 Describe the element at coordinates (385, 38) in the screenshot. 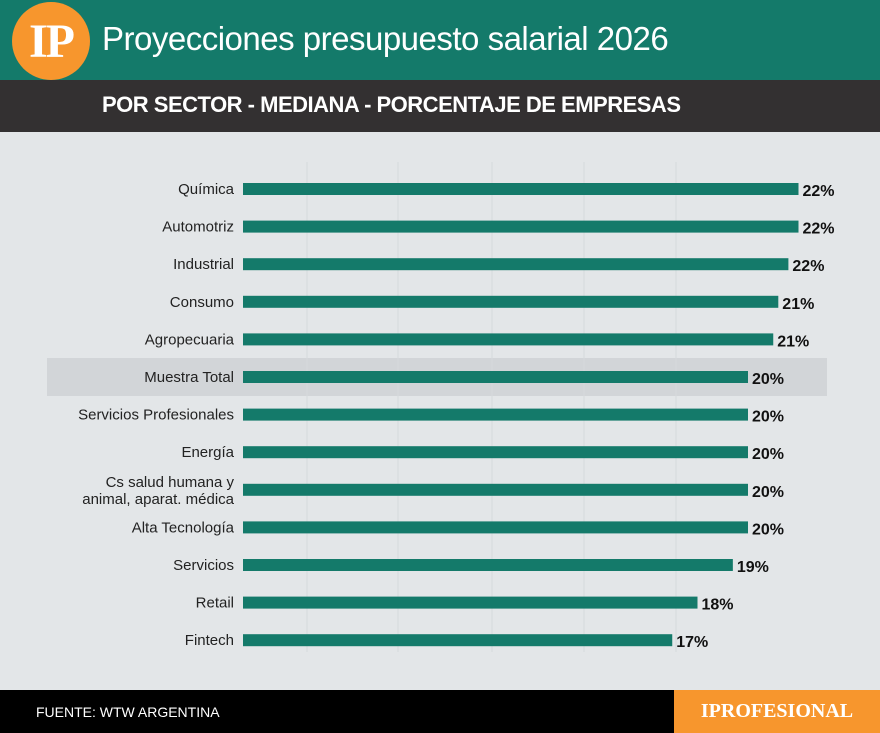

I see `chart-title: Proyecciones presupuesto salarial 2026` at that location.